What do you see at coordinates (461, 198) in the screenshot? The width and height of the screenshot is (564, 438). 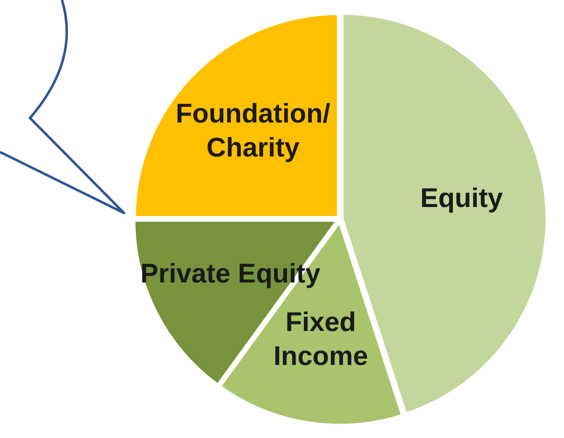 I see `slice-label: Equity` at bounding box center [461, 198].